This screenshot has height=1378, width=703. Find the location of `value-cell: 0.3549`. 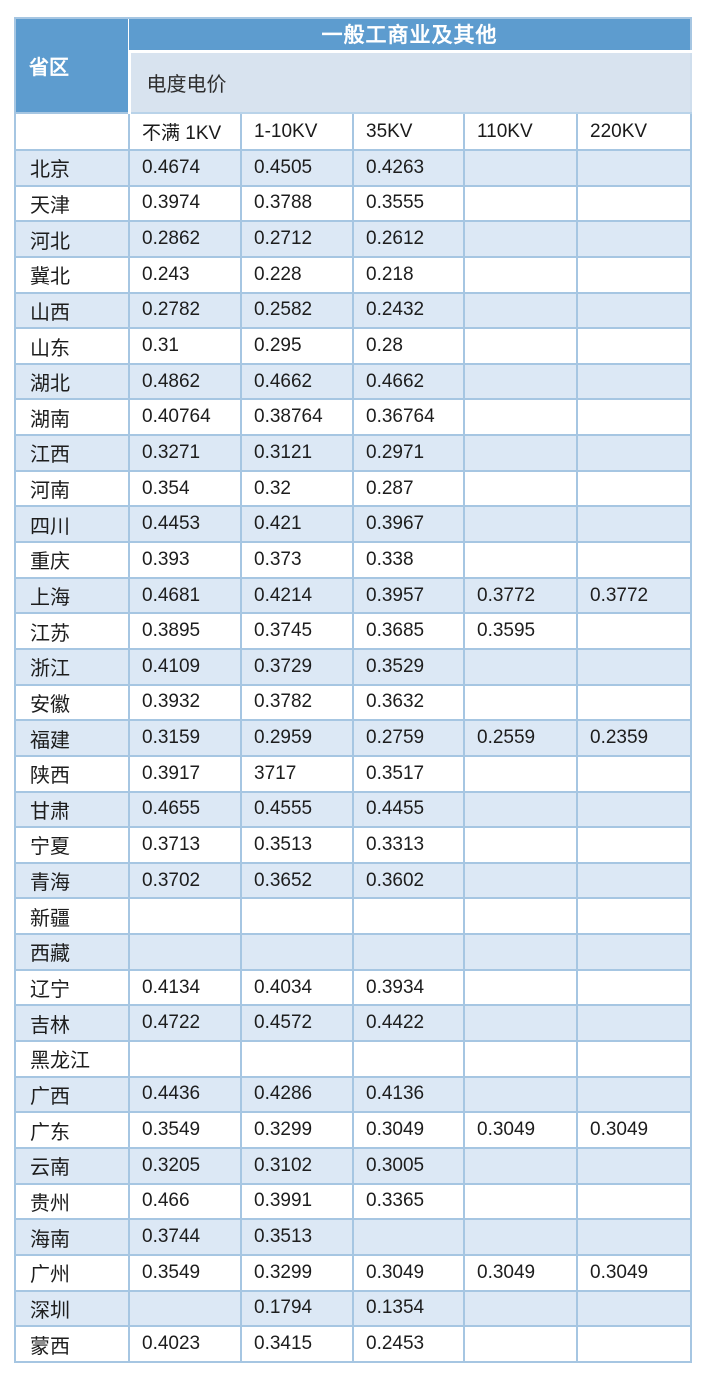

value-cell: 0.3549 is located at coordinates (185, 1272).